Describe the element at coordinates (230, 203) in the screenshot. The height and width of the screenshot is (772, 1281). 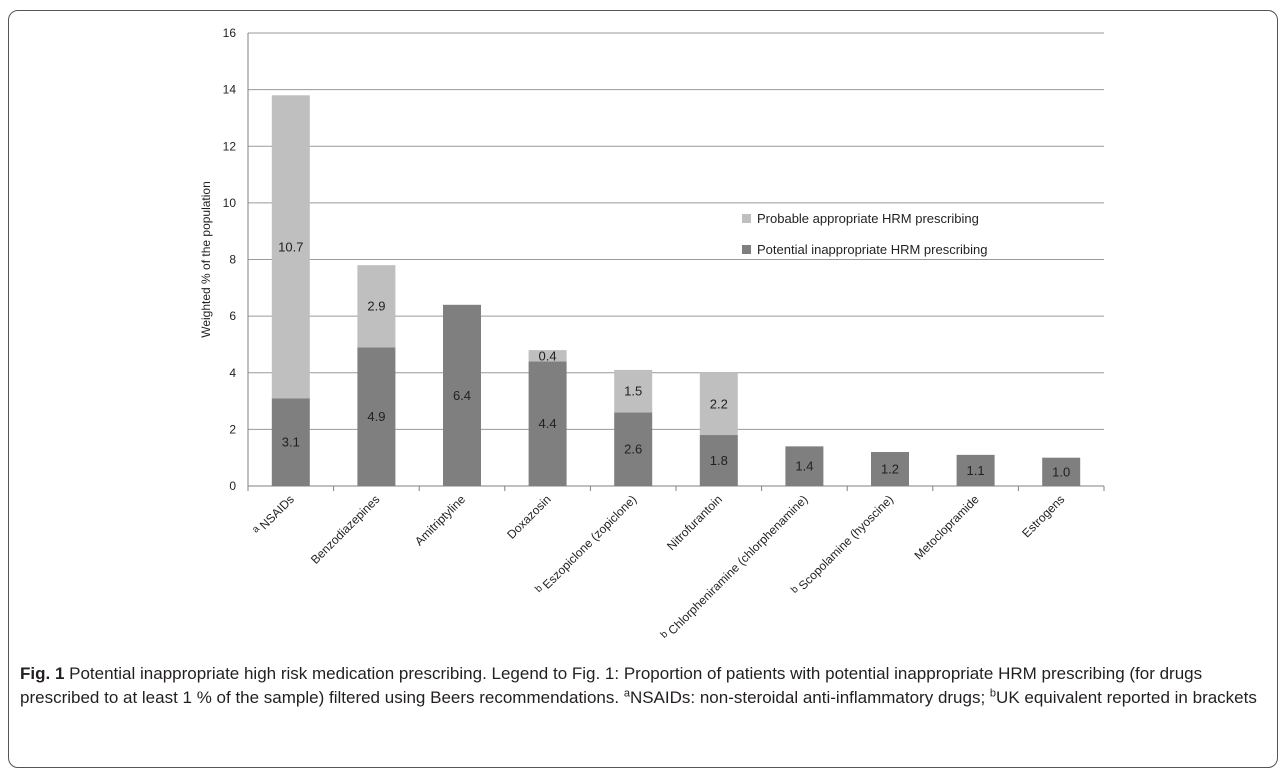
I see `y-tick-label: 10` at that location.